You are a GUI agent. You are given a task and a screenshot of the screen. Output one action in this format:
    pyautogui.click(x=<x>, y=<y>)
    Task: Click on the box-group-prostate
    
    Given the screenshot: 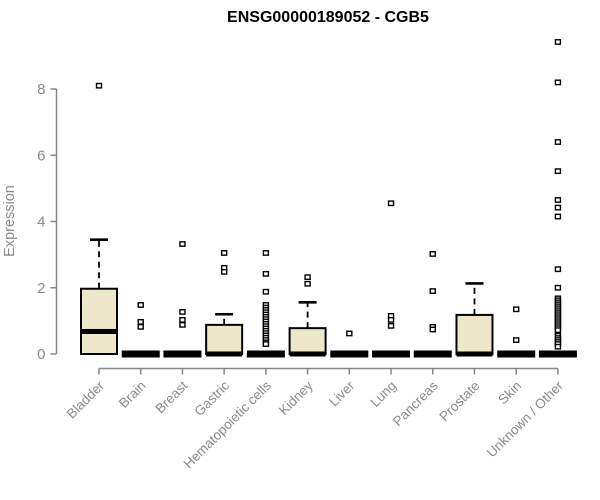 What is the action you would take?
    pyautogui.click(x=474, y=319)
    